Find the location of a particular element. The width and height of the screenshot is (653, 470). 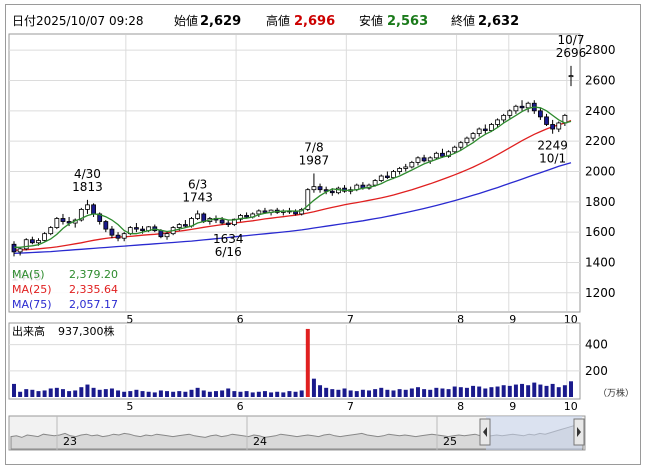

low-label: 安値 is located at coordinates (371, 20).